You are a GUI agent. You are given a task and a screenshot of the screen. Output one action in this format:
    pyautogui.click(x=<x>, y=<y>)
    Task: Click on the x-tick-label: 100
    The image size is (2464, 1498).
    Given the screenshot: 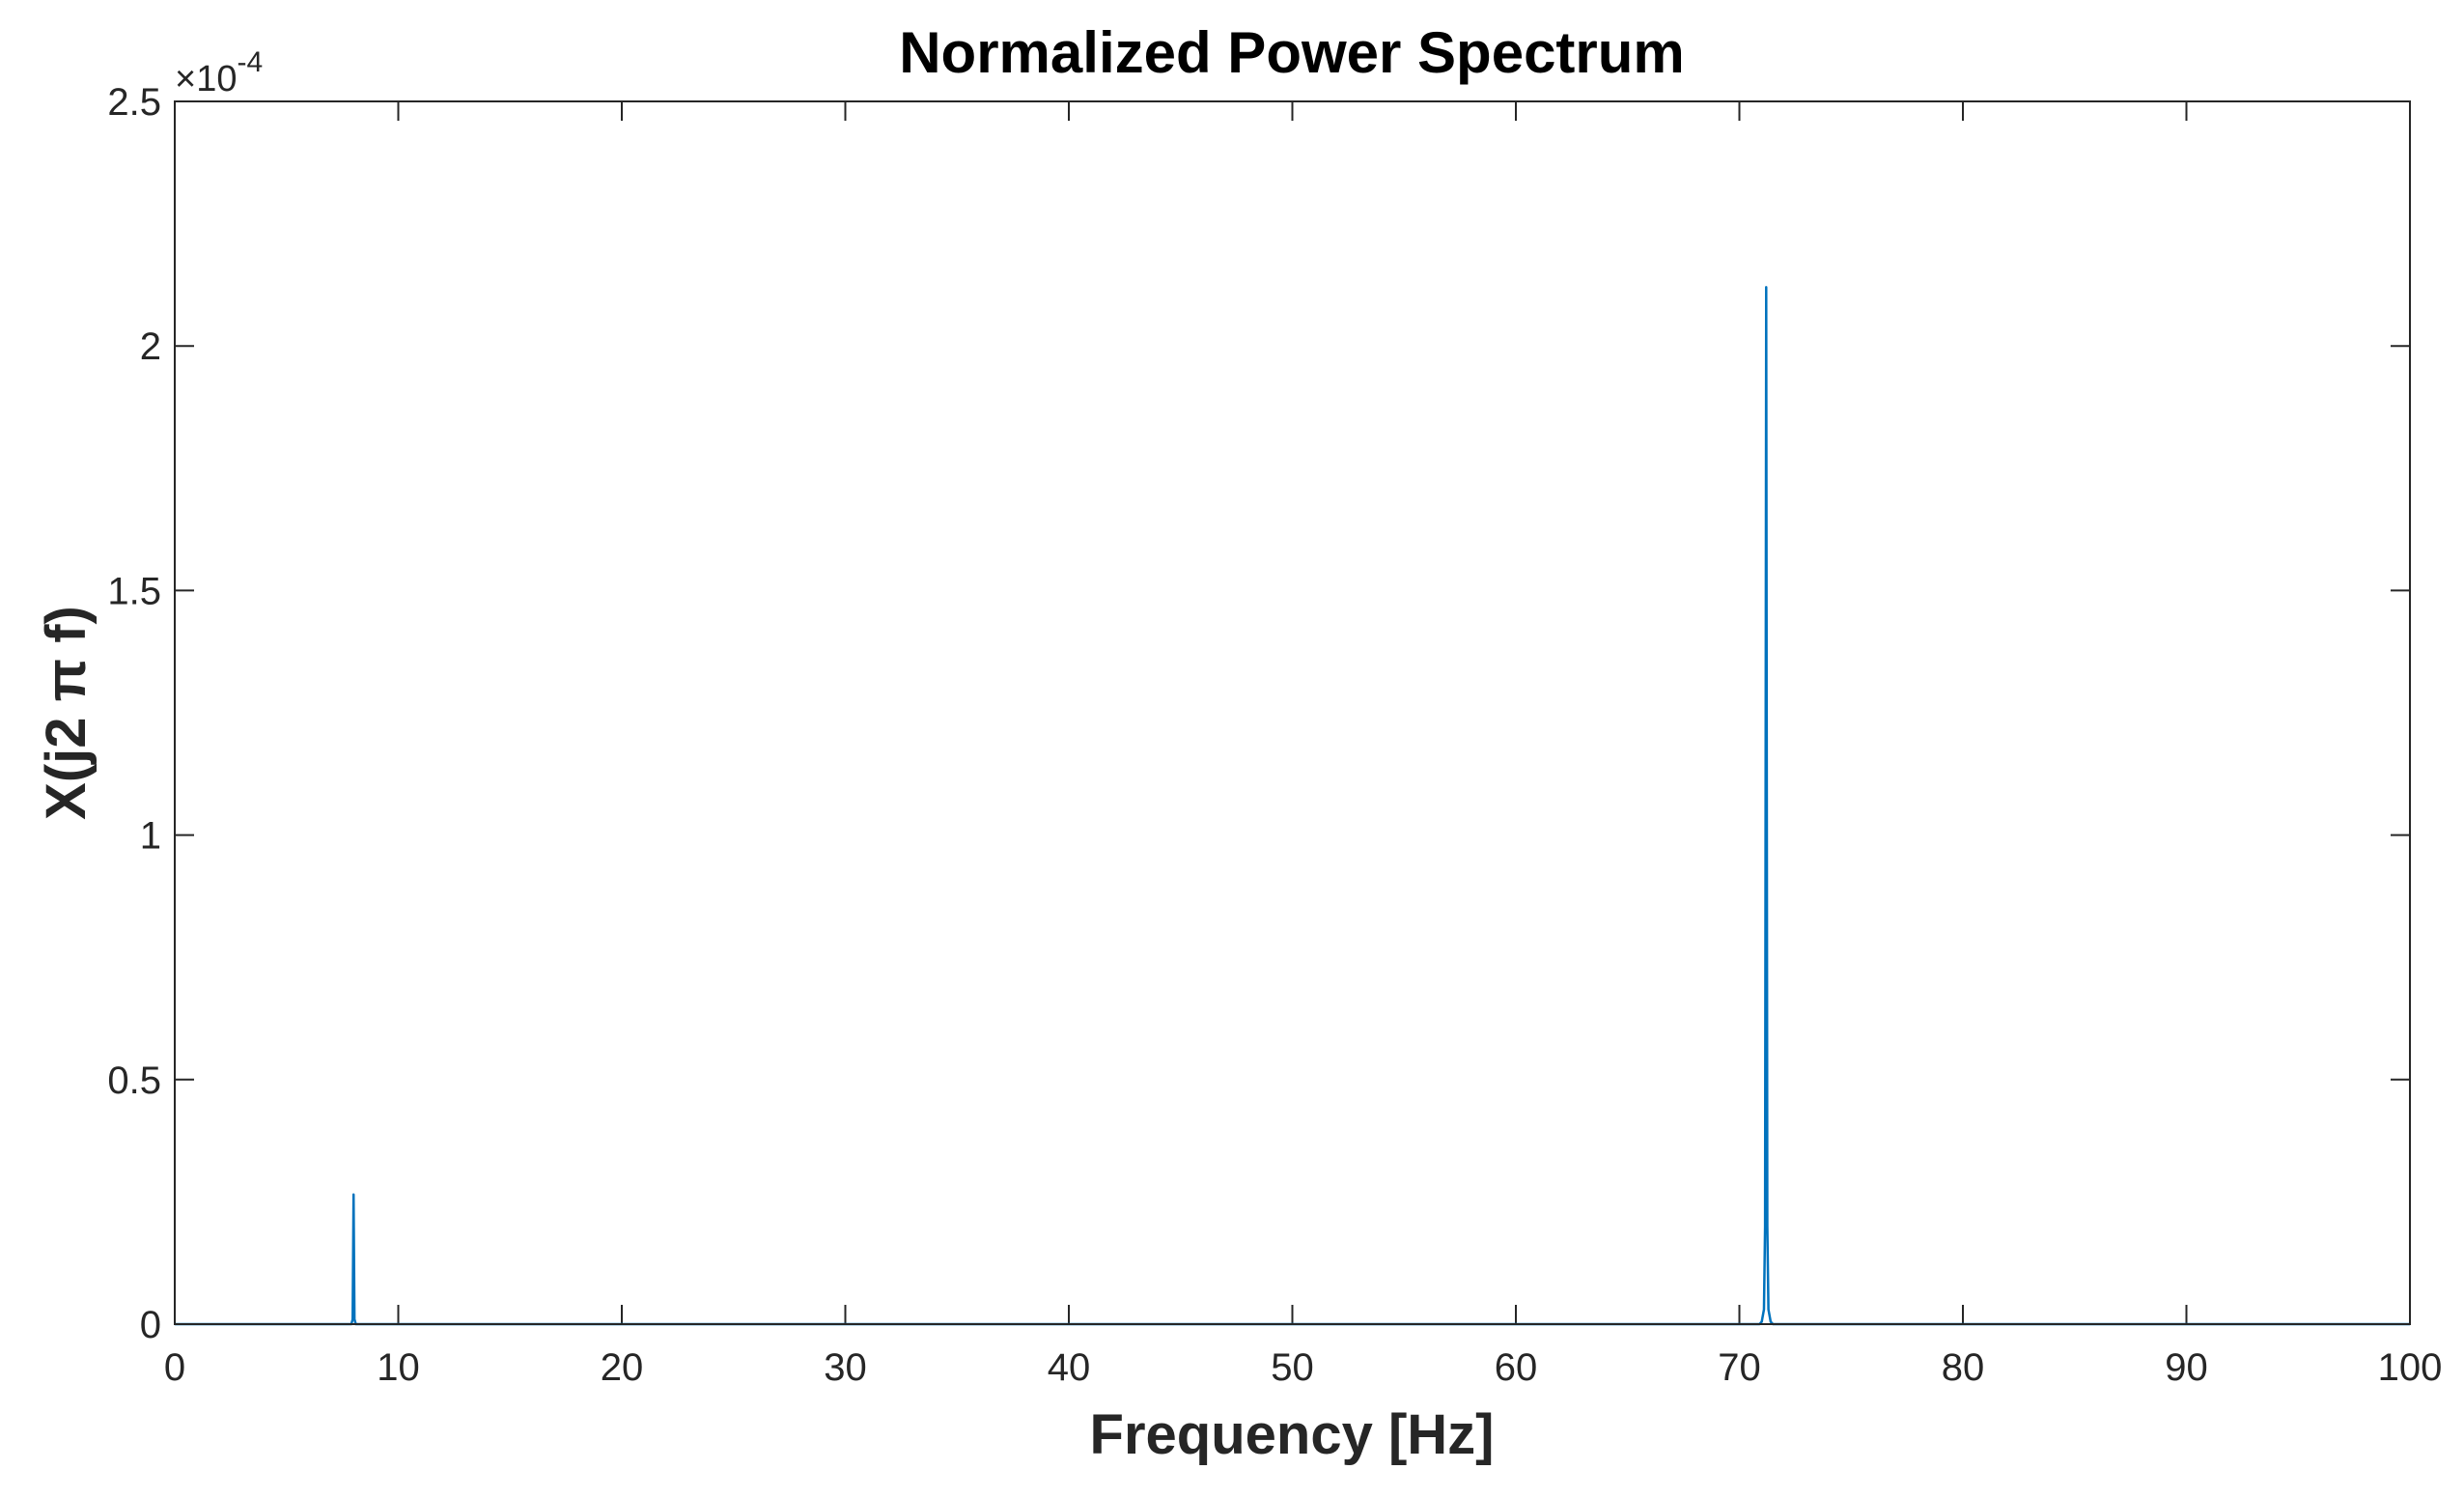 What is the action you would take?
    pyautogui.click(x=2410, y=1367)
    